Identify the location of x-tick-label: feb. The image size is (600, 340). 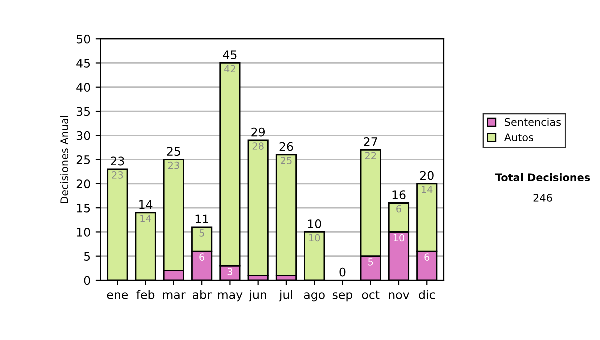
(145, 295).